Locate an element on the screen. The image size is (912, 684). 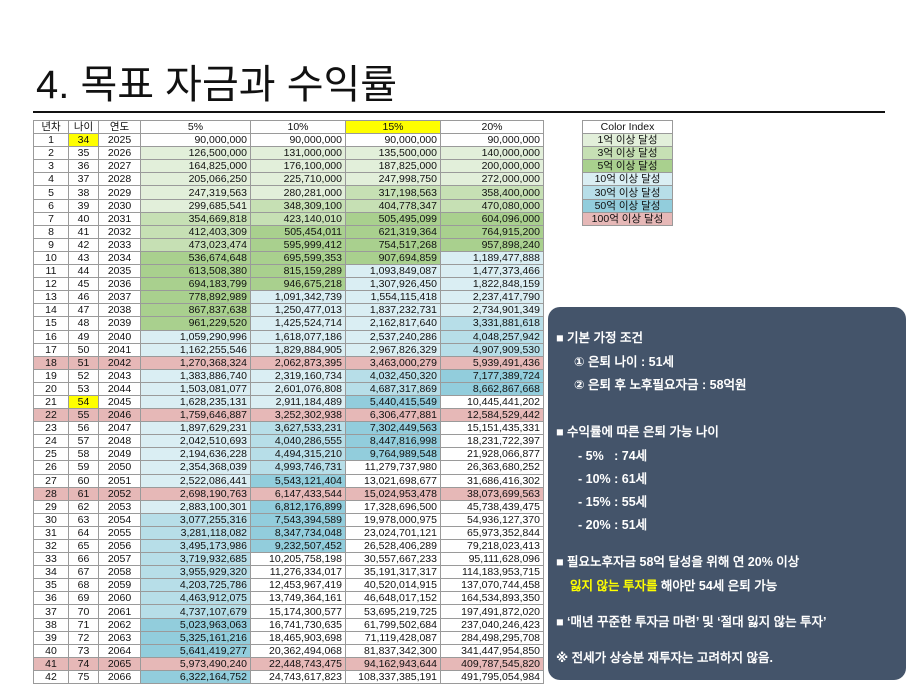
cell: 10 is located at coordinates (51, 258).